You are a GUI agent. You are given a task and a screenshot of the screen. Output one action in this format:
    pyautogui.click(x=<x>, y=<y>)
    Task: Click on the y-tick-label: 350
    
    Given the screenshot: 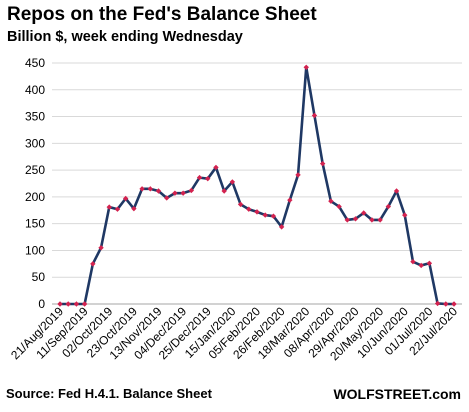 What is the action you would take?
    pyautogui.click(x=35, y=117)
    